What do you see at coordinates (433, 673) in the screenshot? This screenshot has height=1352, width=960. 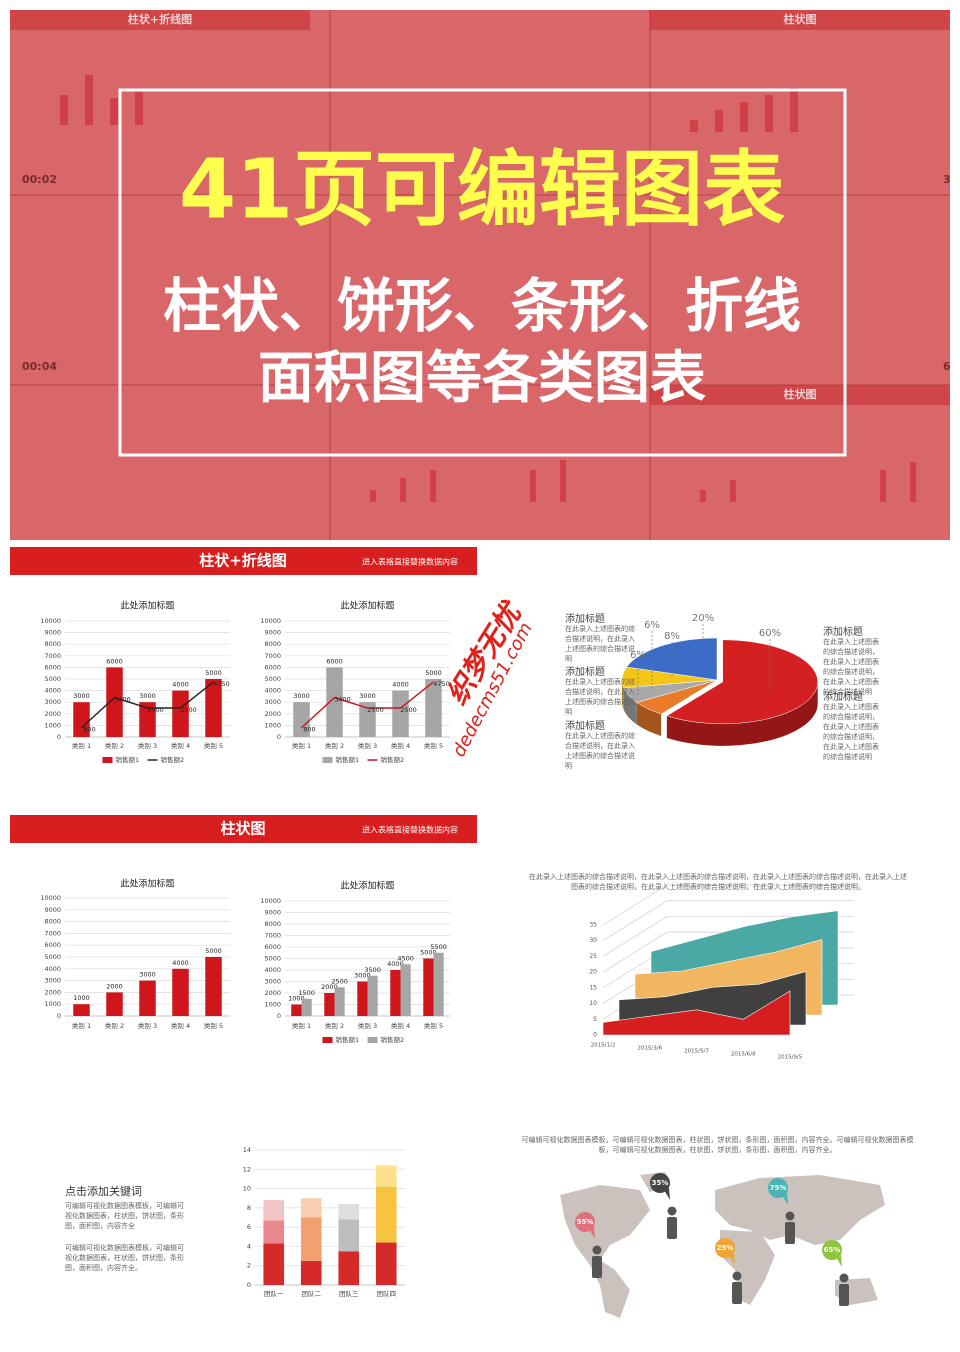 I see `data-label: 5000` at bounding box center [433, 673].